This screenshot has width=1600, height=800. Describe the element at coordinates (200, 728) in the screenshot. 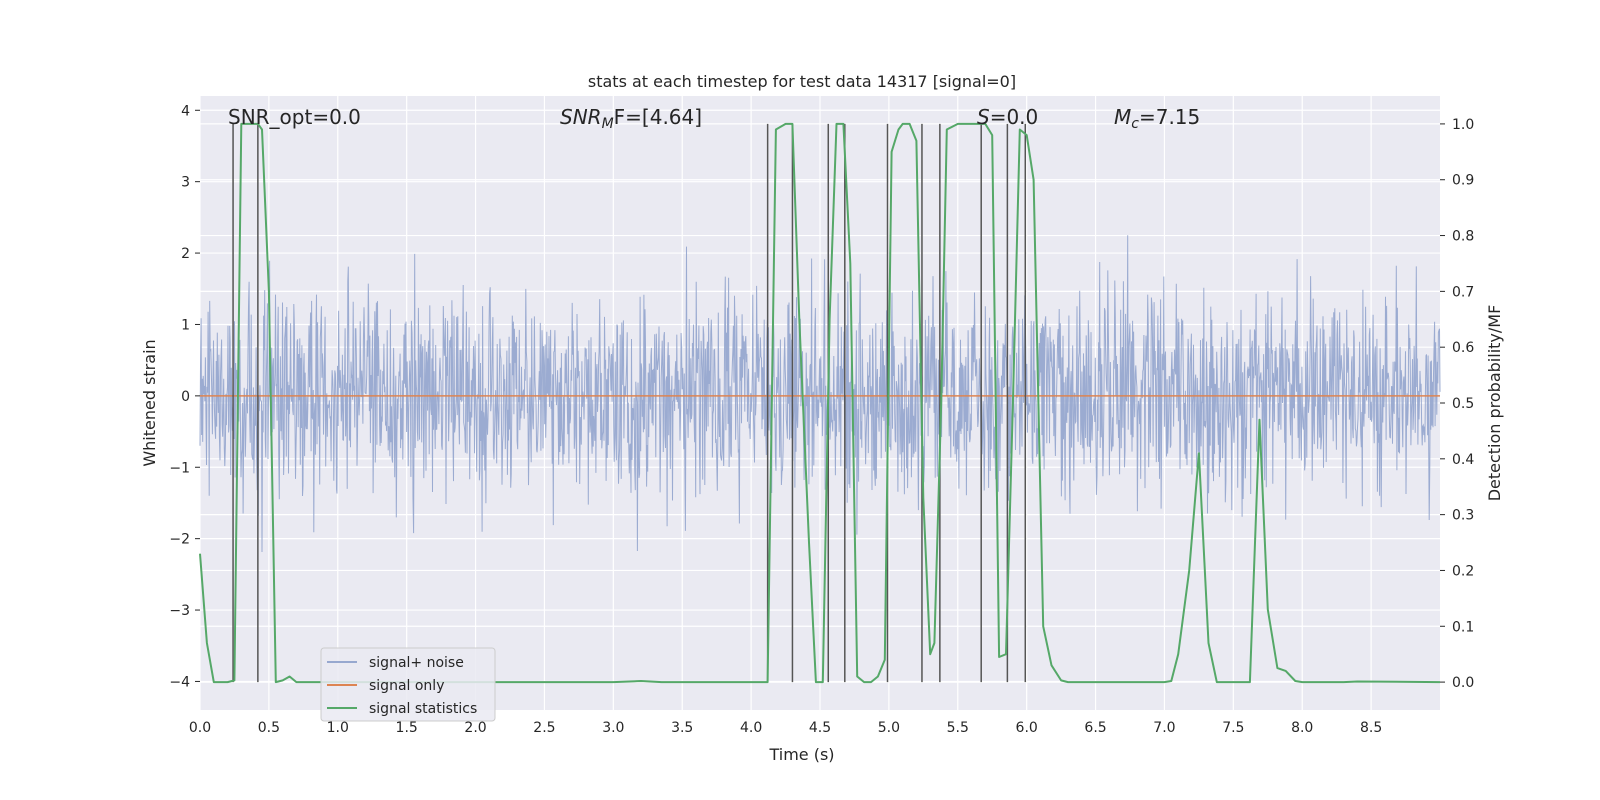

I see `x-tick-label-0: 0.0` at that location.